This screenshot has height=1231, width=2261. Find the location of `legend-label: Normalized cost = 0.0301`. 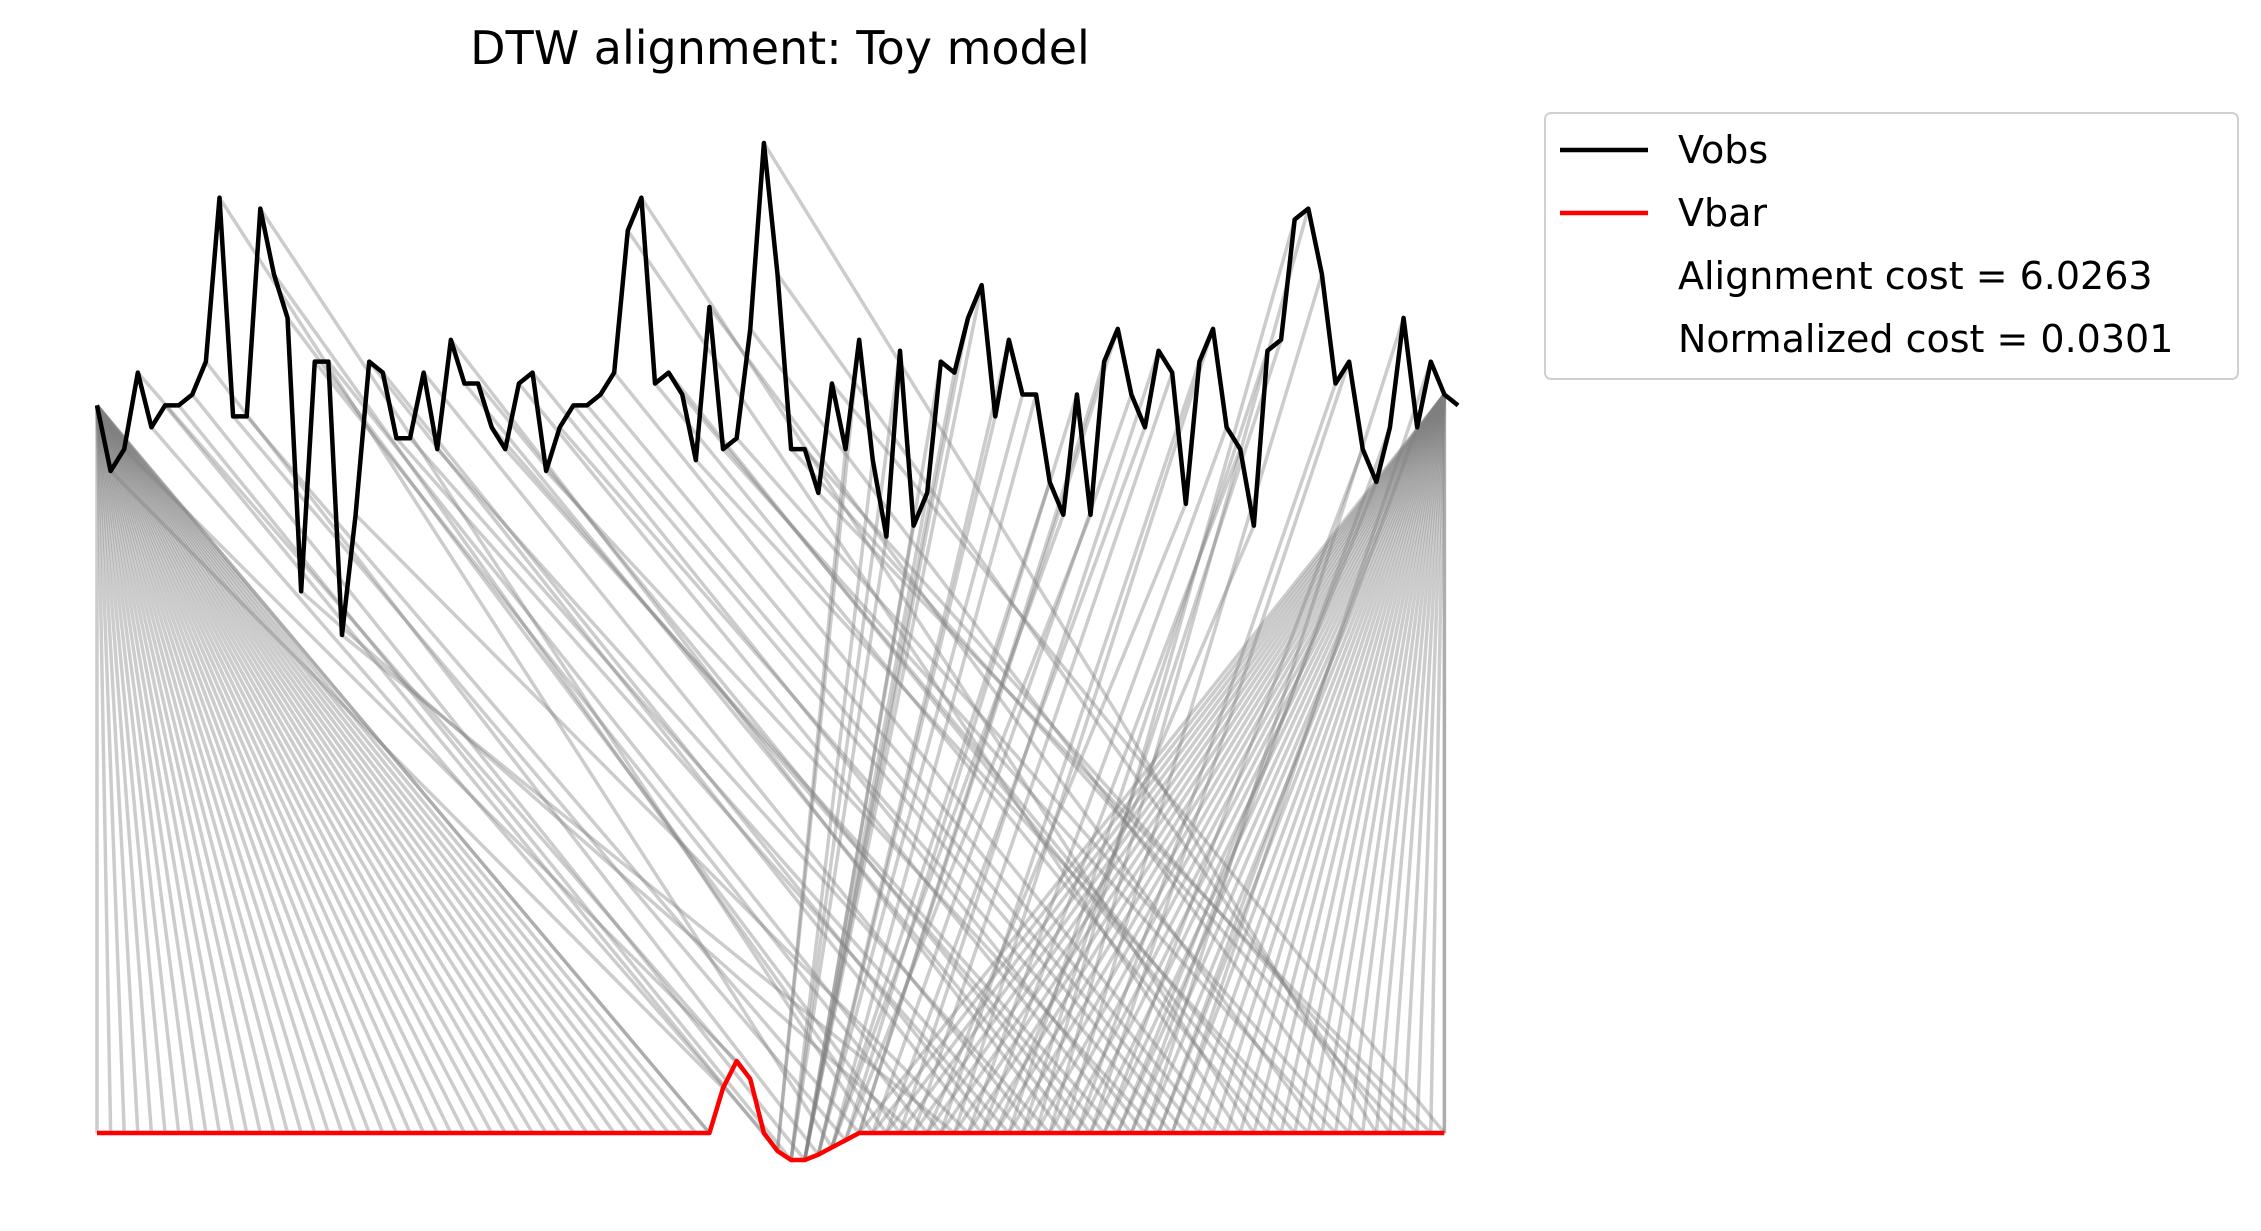

legend-label: Normalized cost = 0.0301 is located at coordinates (1925, 339).